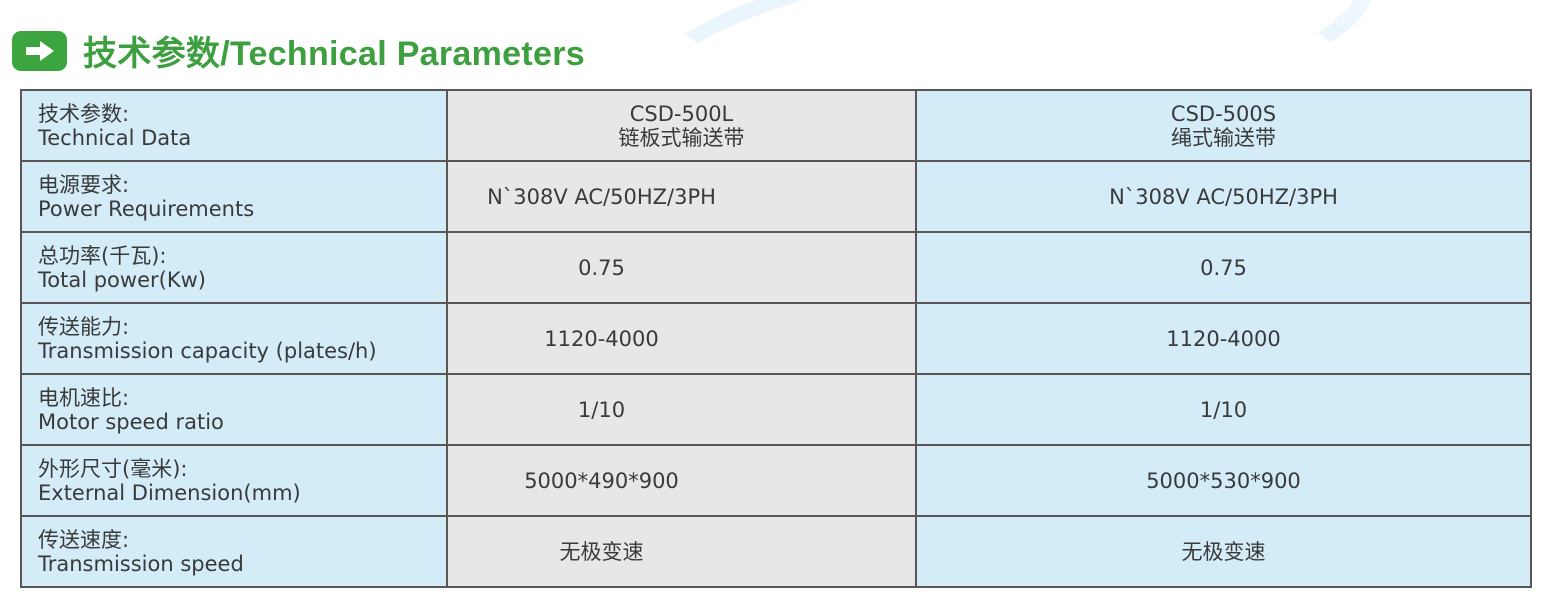 Image resolution: width=1546 pixels, height=611 pixels. I want to click on label-cn: 外形尺寸(毫米):, so click(113, 468).